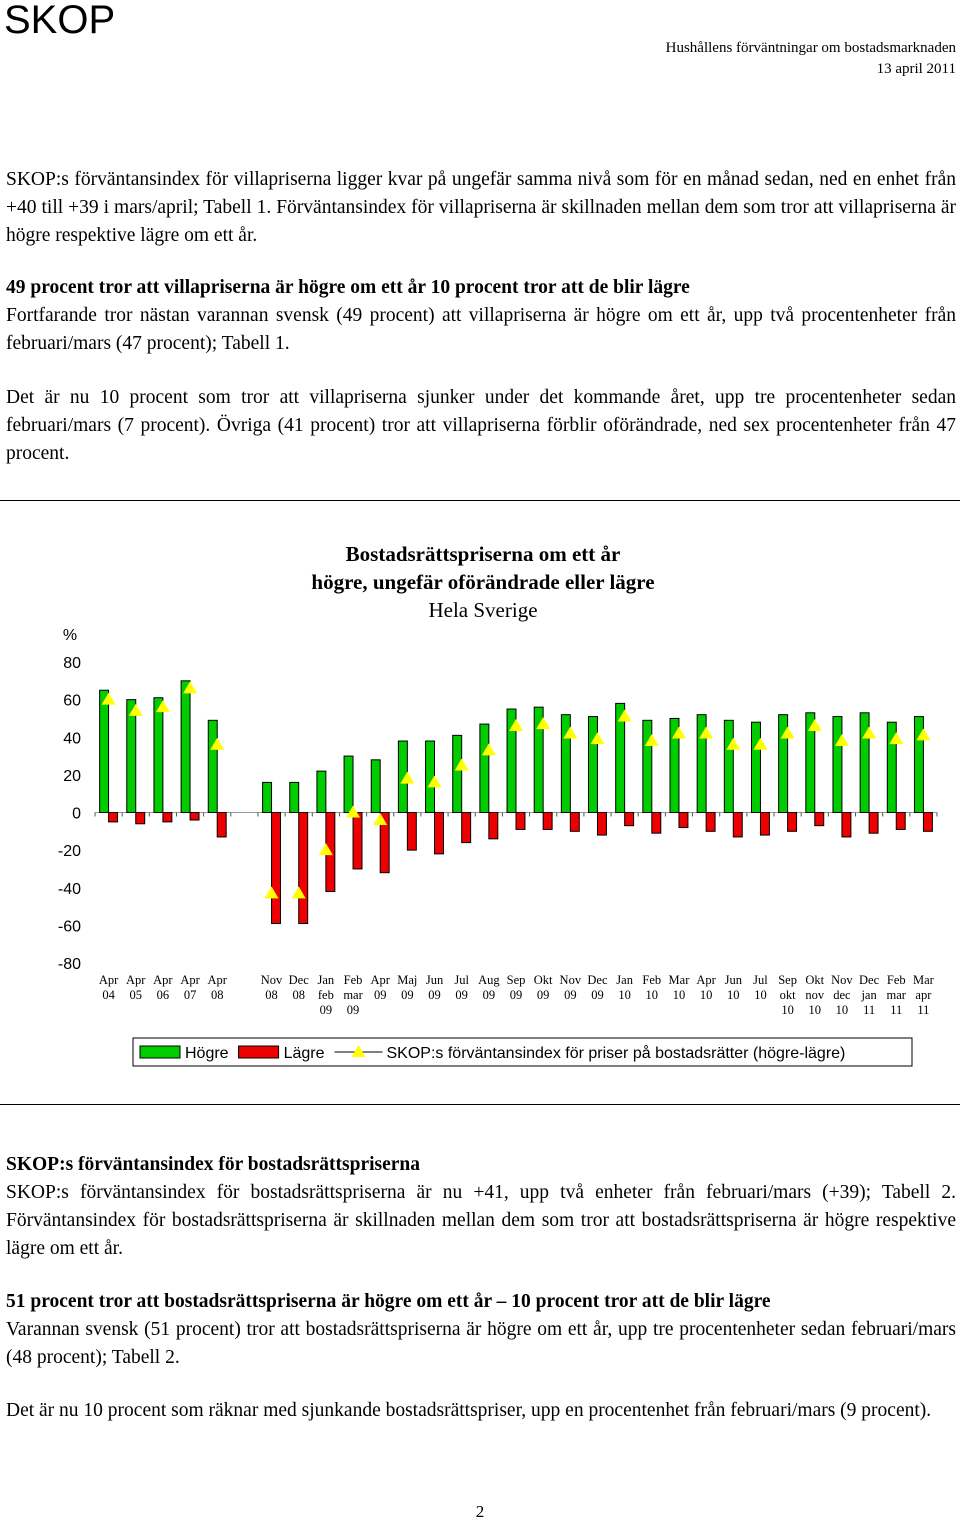  What do you see at coordinates (787, 995) in the screenshot?
I see `x-tick-label: Sep okt 10` at bounding box center [787, 995].